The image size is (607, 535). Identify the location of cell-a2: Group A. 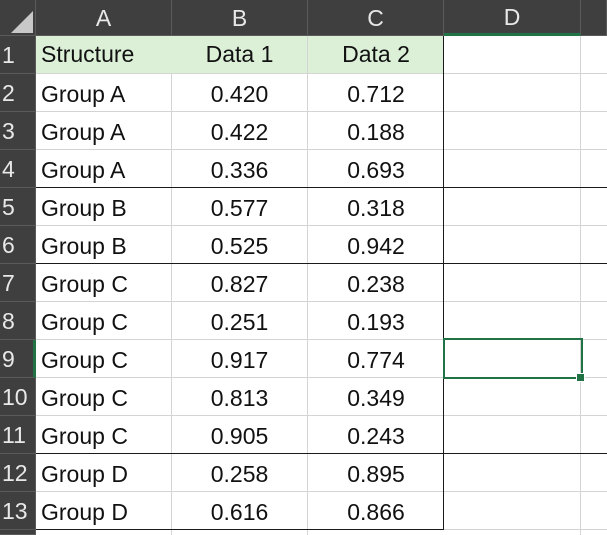
(83, 94).